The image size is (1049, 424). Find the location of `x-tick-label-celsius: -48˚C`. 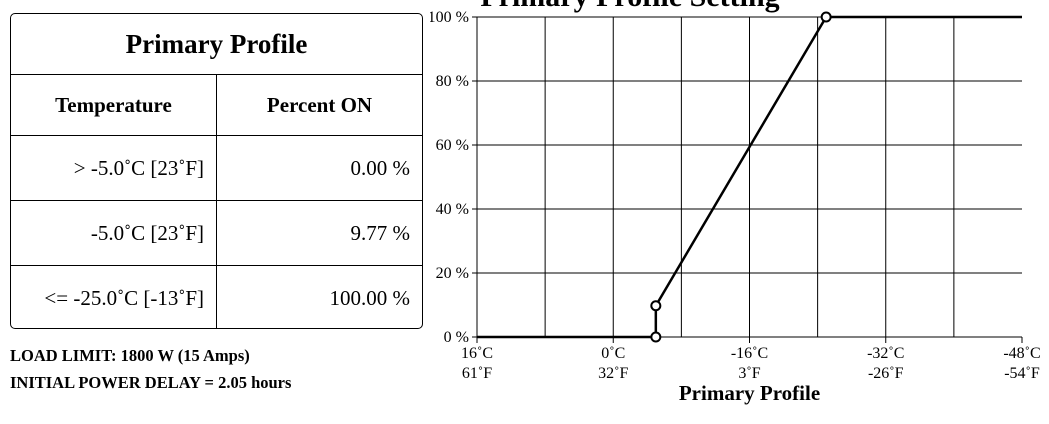

x-tick-label-celsius: -48˚C is located at coordinates (1021, 353).